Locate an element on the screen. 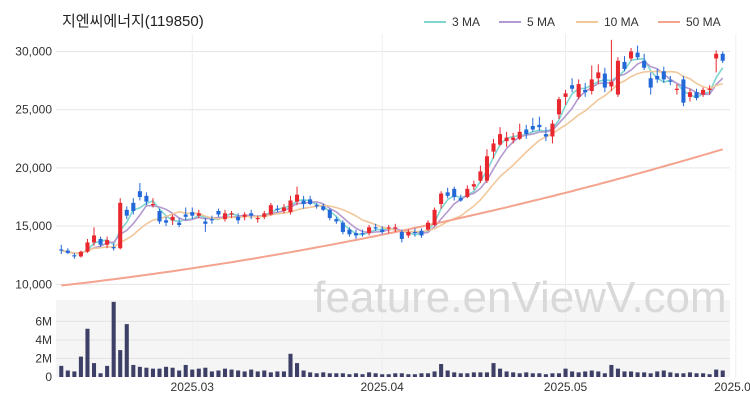 The width and height of the screenshot is (750, 405). legend-item: 10 MA is located at coordinates (607, 22).